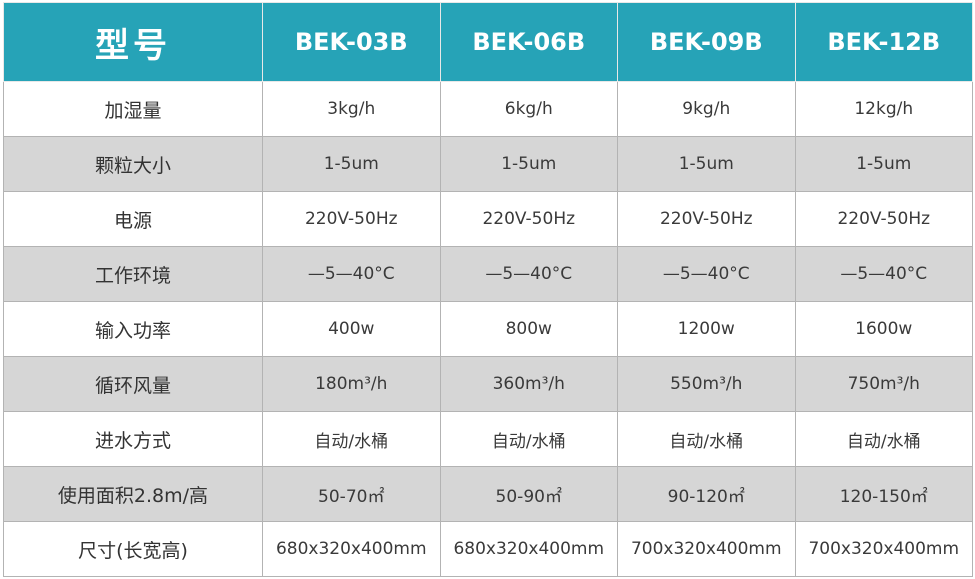 This screenshot has width=975, height=579. What do you see at coordinates (528, 109) in the screenshot?
I see `spec-value: 6kg/h` at bounding box center [528, 109].